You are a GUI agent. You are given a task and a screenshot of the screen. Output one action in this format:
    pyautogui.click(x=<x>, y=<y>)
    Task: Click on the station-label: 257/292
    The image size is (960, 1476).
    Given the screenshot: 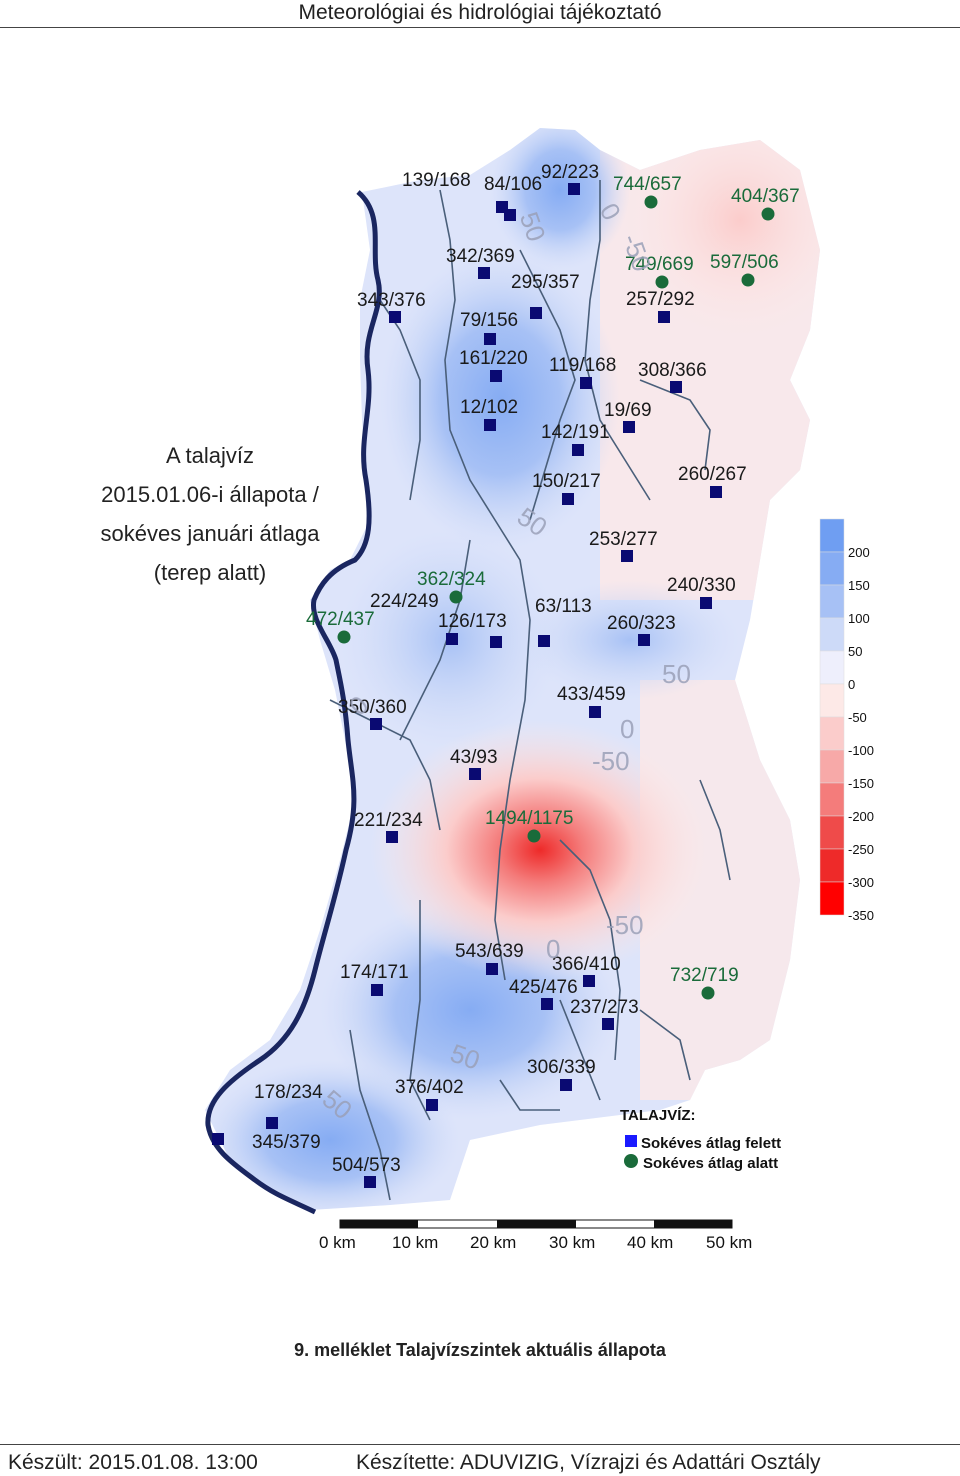 What is the action you would take?
    pyautogui.click(x=660, y=299)
    